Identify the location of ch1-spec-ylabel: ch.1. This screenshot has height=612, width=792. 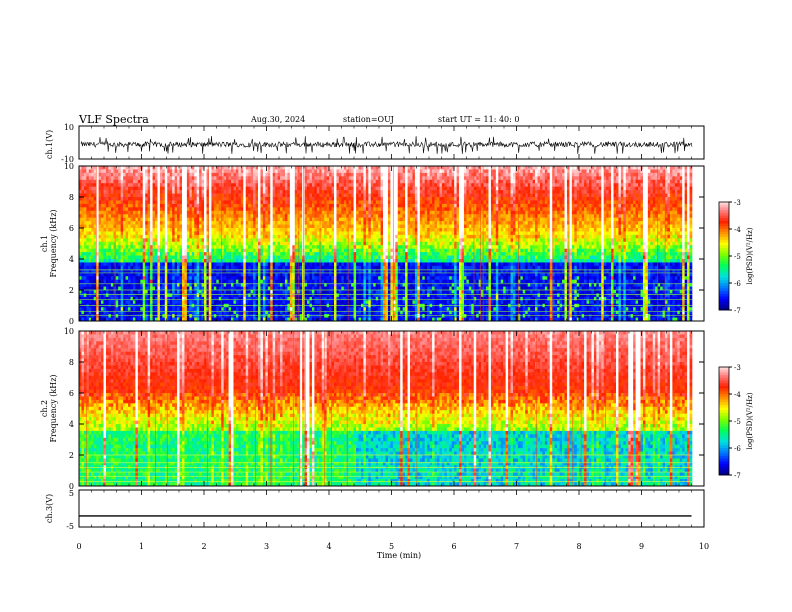
(44, 243).